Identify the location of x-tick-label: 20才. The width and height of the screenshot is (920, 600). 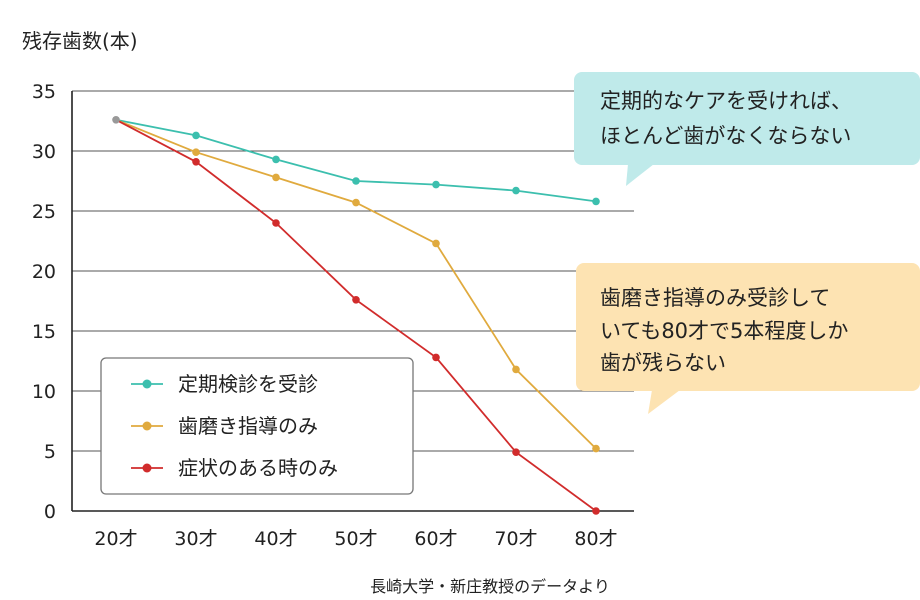
(115, 539).